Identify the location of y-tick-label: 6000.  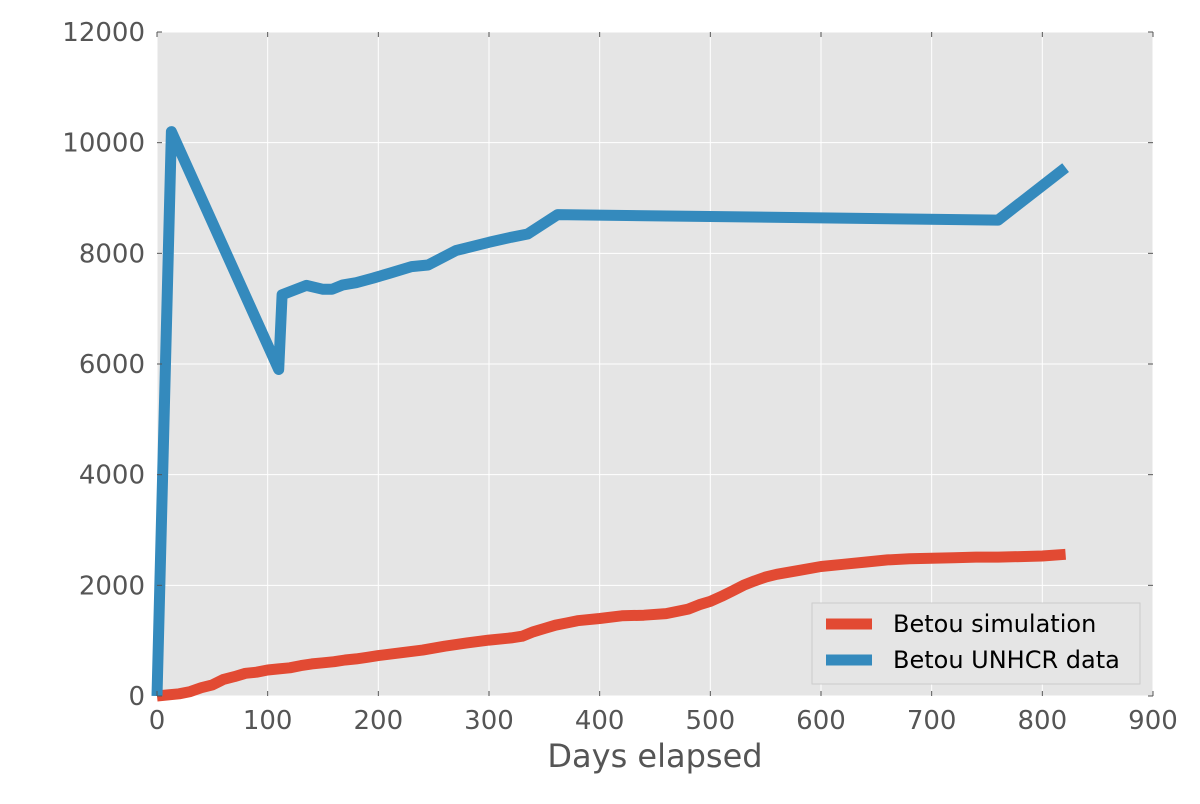
(112, 365).